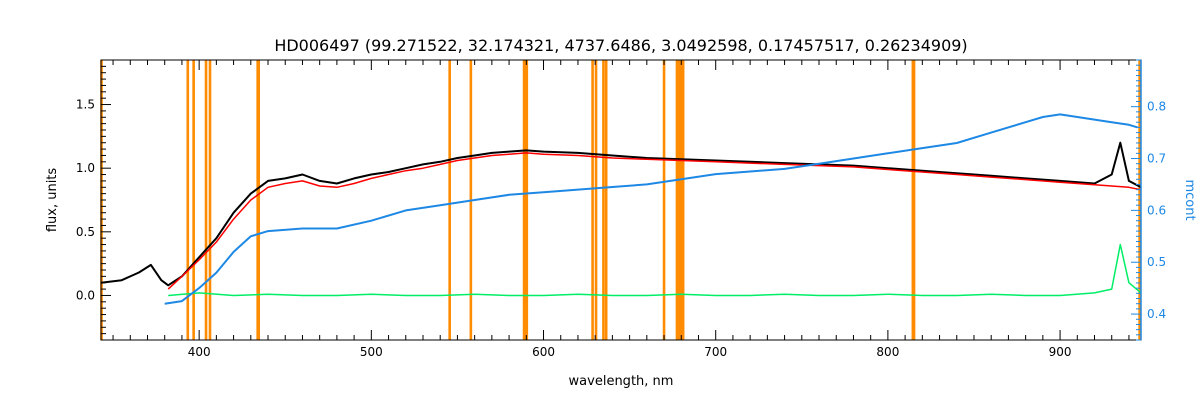 The height and width of the screenshot is (400, 1200). I want to click on y2-tick-label: 0.4, so click(1156, 314).